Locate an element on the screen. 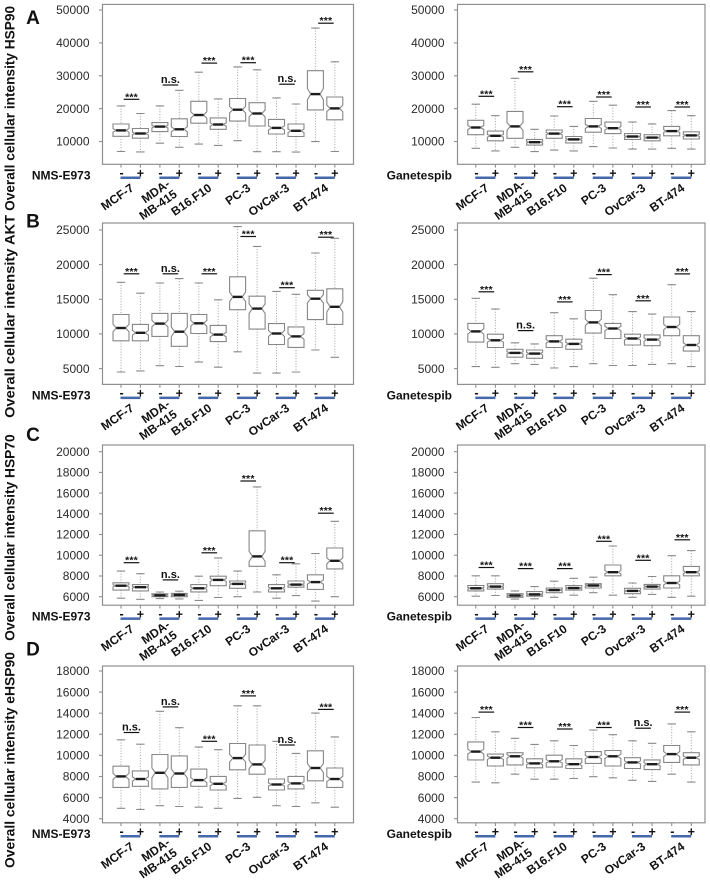 Image resolution: width=710 pixels, height=882 pixels. svg-text: 15000 is located at coordinates (73, 300).